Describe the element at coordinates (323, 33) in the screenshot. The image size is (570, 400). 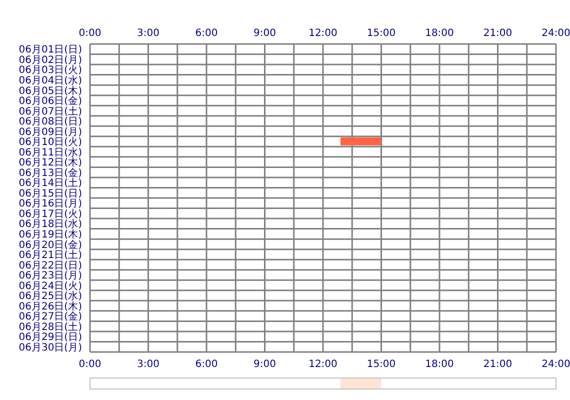
I see `x2-tick-label: 12:00` at that location.